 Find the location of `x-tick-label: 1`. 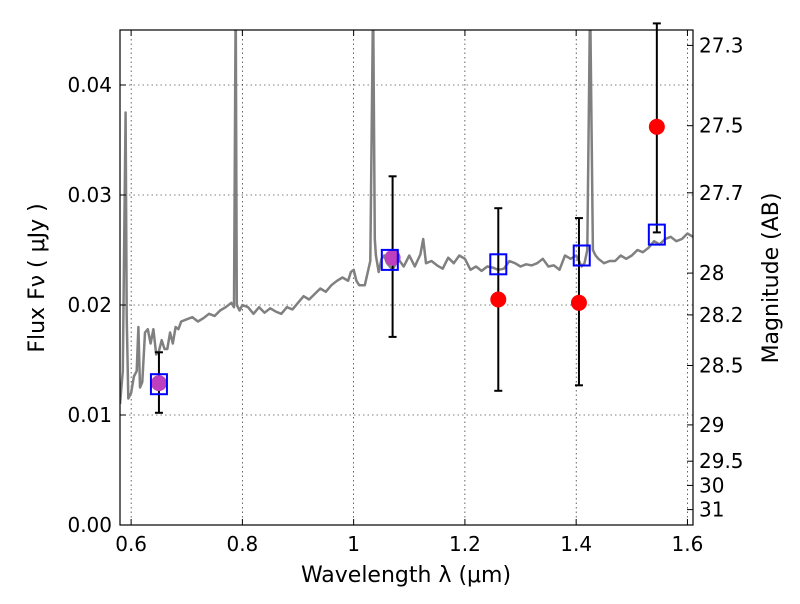

x-tick-label: 1 is located at coordinates (353, 544).